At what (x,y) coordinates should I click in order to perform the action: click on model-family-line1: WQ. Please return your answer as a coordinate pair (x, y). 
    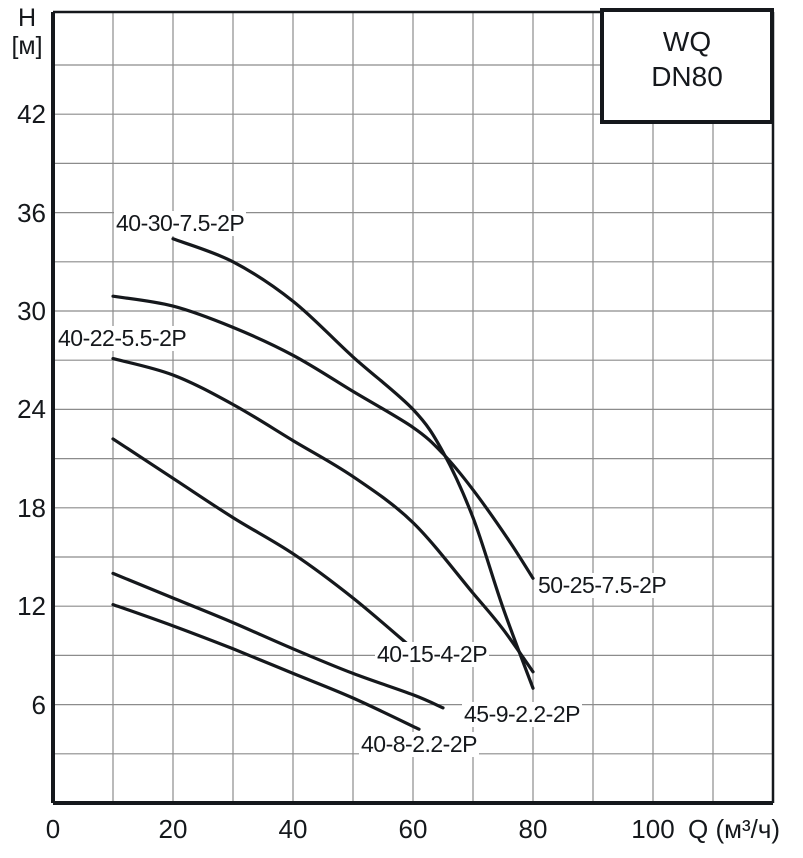
    Looking at the image, I should click on (687, 41).